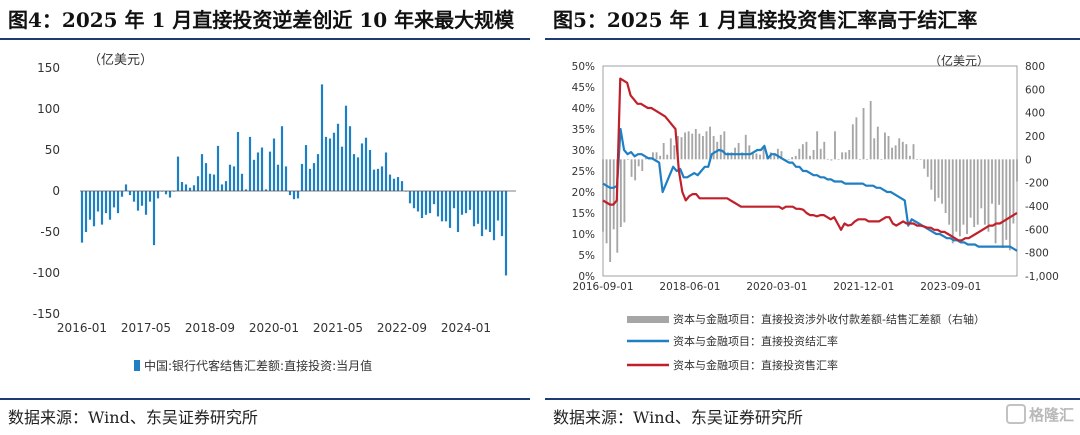 The height and width of the screenshot is (435, 1080). I want to click on left-y-tick-label: 150, so click(48, 68).